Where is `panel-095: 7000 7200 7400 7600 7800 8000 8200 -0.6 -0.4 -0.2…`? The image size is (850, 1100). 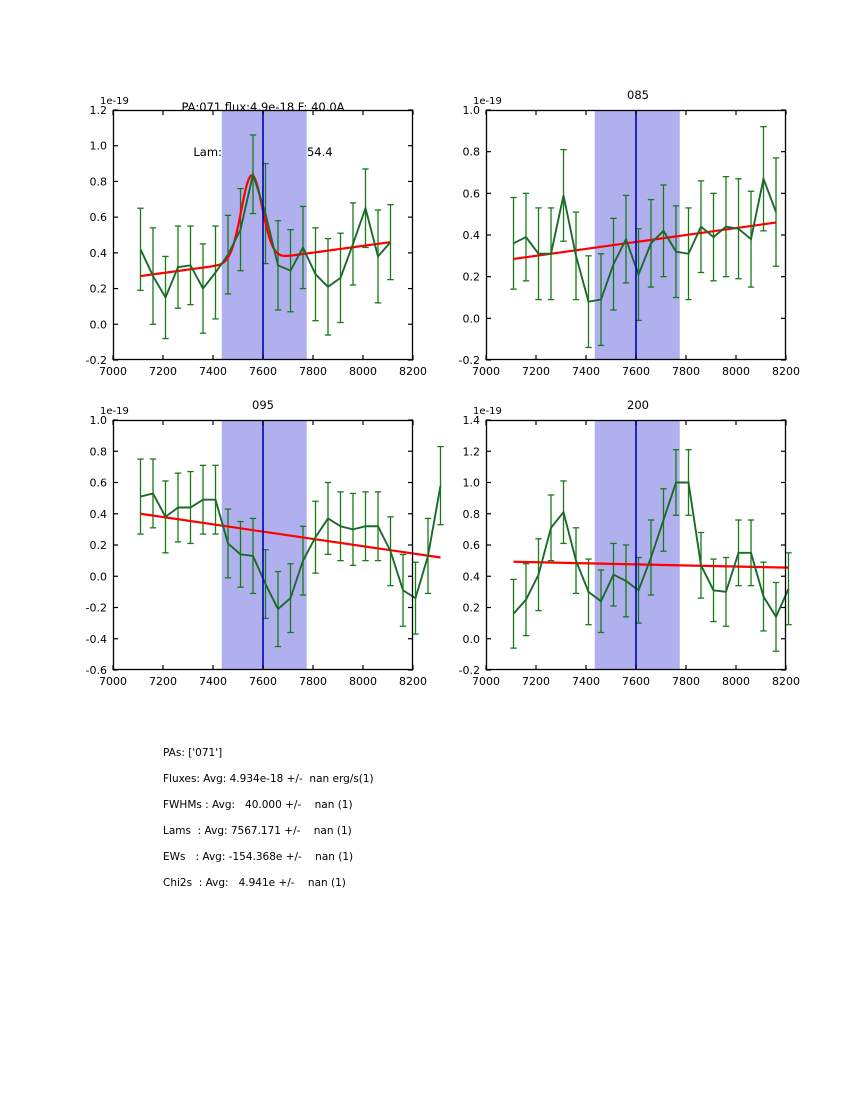 panel-095: 7000 7200 7400 7600 7800 8000 8200 -0.6 -0.4 -0.2… is located at coordinates (265, 551).